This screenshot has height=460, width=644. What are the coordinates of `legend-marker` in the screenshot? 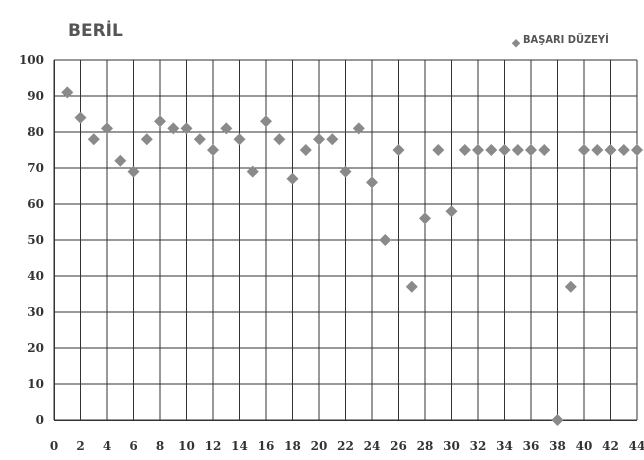 It's located at (516, 43).